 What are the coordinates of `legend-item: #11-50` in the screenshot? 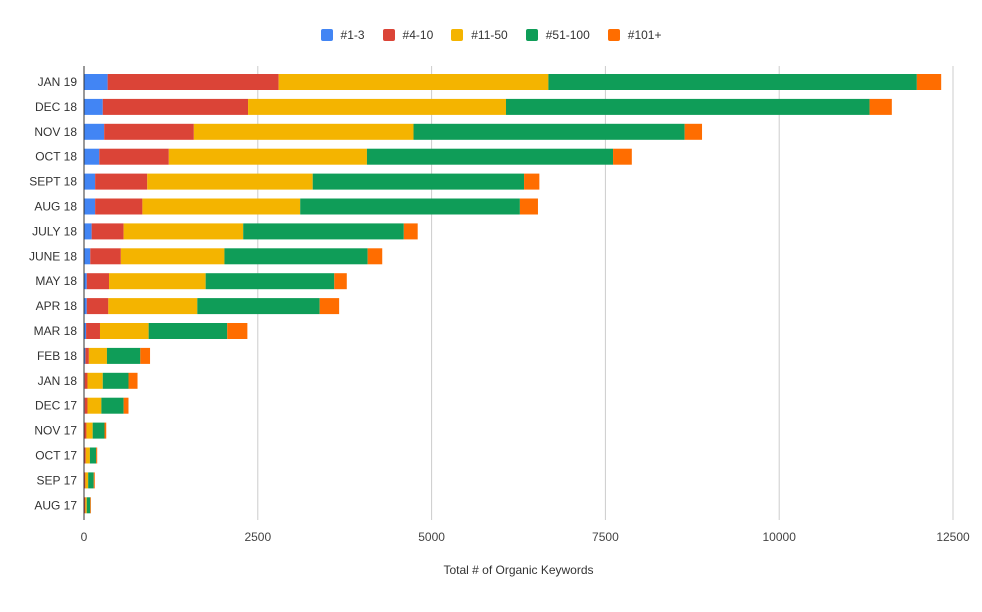 It's located at (479, 35).